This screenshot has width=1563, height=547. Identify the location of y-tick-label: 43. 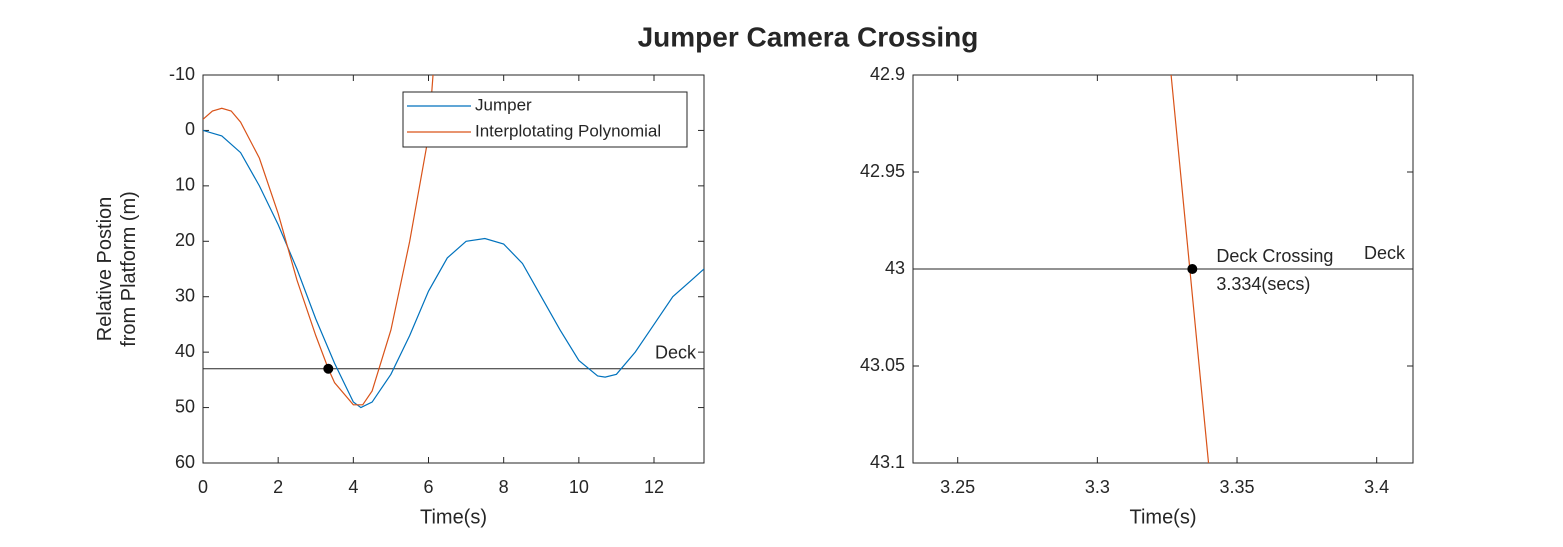
(895, 268).